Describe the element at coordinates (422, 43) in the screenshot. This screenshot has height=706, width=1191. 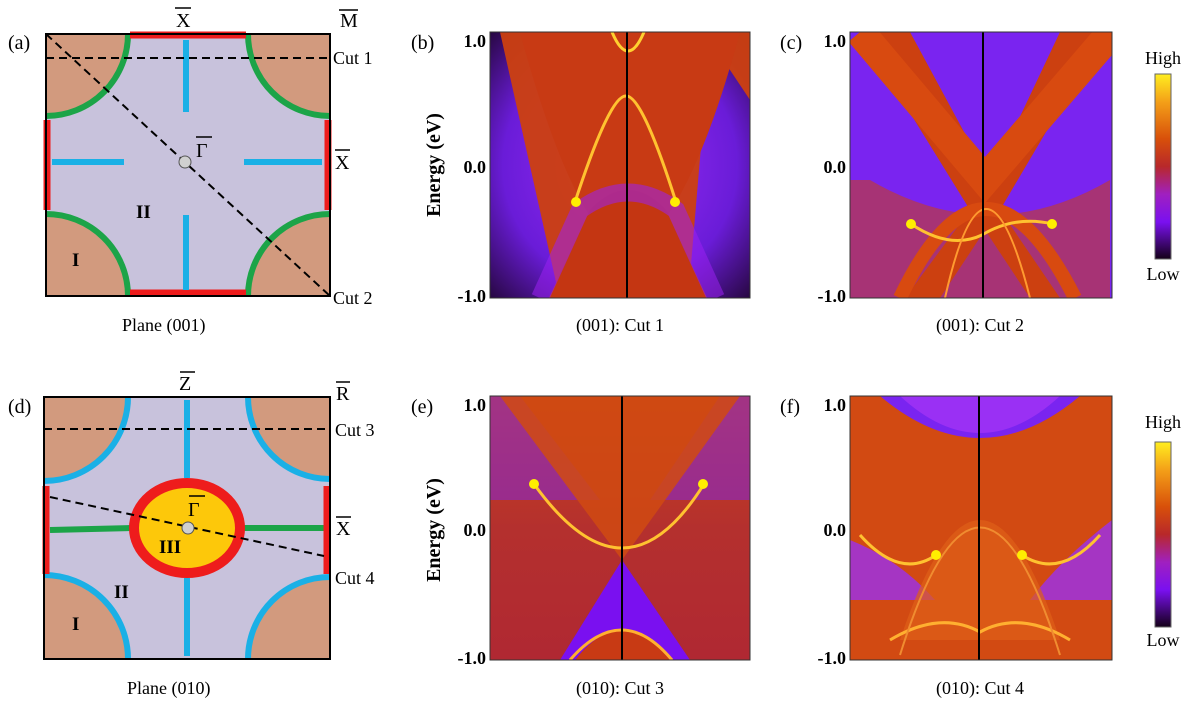
I see `panel-tag-b: (b)` at that location.